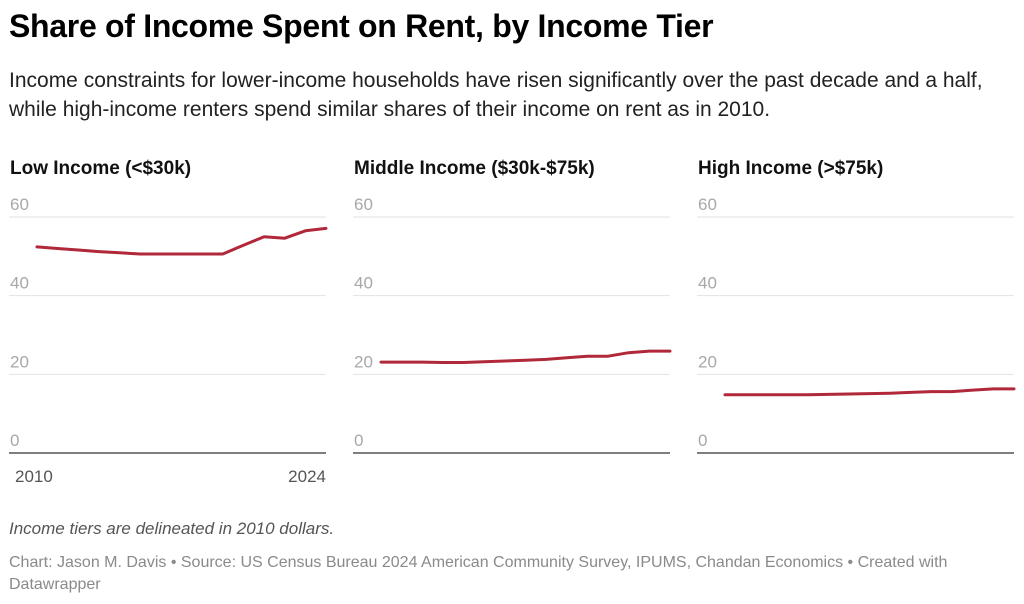  Describe the element at coordinates (791, 168) in the screenshot. I see `panel-title-high-income: High Income (>$75k)` at that location.